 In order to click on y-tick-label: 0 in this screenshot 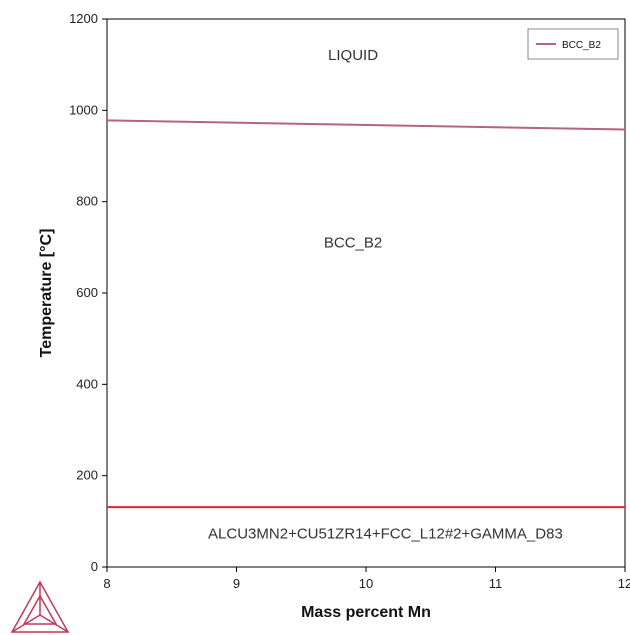, I will do `click(94, 566)`.